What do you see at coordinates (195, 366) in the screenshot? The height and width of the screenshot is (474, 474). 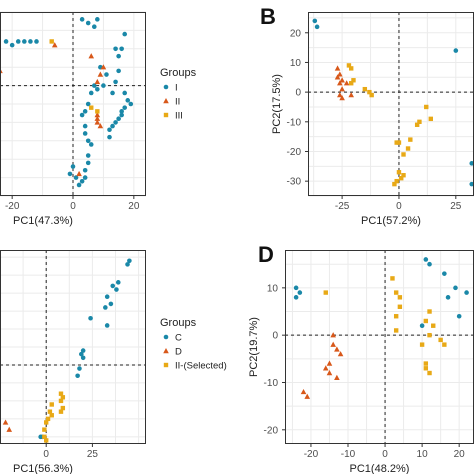 I see `legend-entry: II-(Selected)` at bounding box center [195, 366].